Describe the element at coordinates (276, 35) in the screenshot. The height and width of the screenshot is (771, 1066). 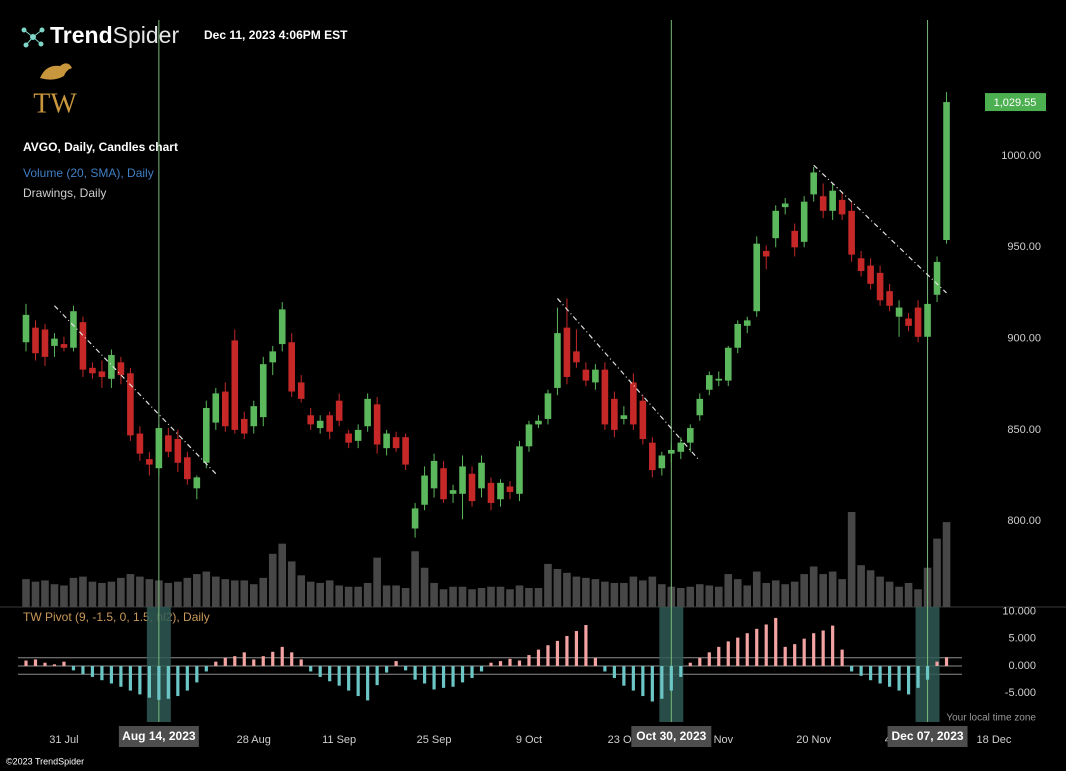
I see `timestamp: Dec 11, 2023 4:06PM EST` at that location.